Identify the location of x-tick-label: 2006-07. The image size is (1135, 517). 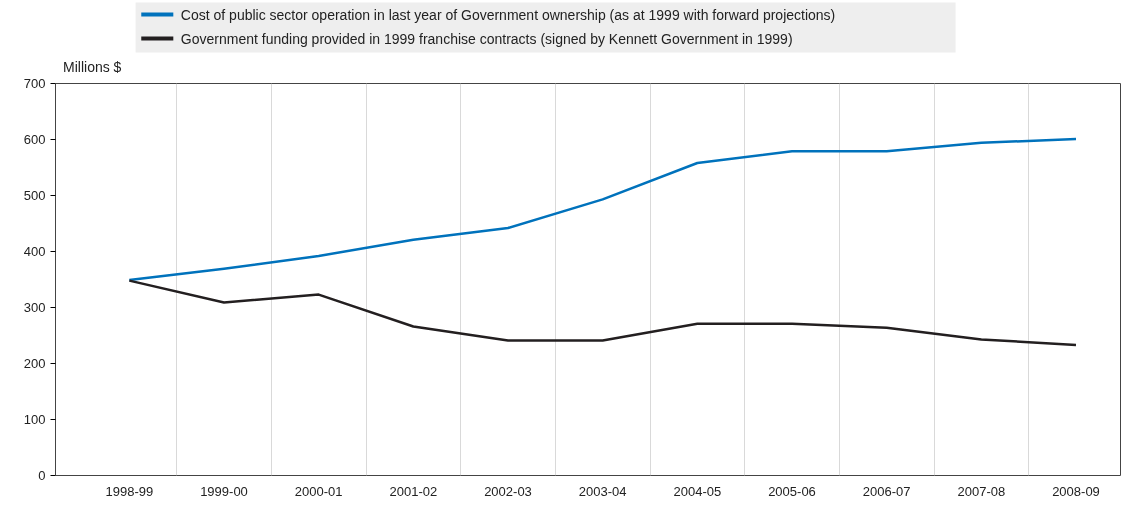
(886, 491).